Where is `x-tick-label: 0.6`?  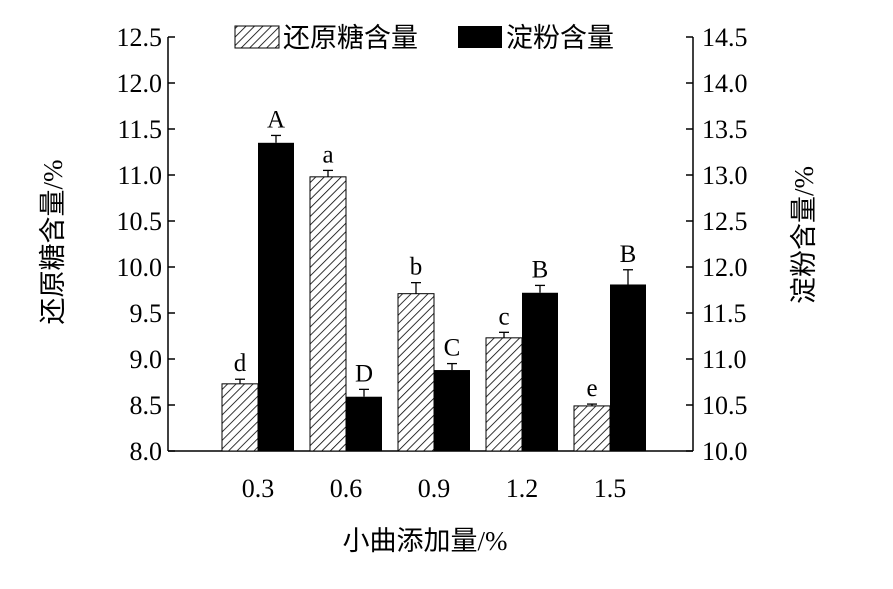
x-tick-label: 0.6 is located at coordinates (346, 488).